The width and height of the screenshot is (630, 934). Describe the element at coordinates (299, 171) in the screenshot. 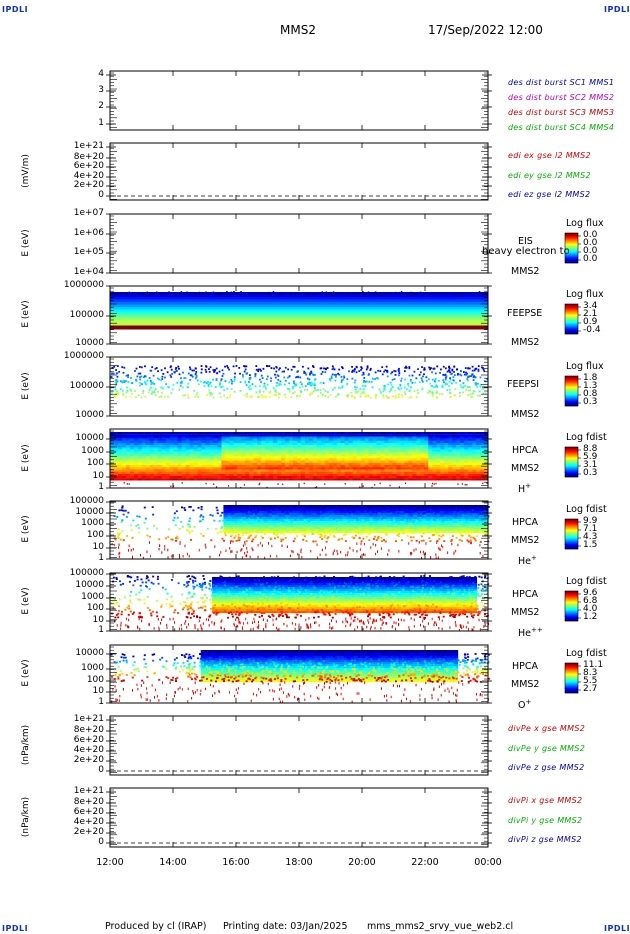

I see `panel-edi` at that location.